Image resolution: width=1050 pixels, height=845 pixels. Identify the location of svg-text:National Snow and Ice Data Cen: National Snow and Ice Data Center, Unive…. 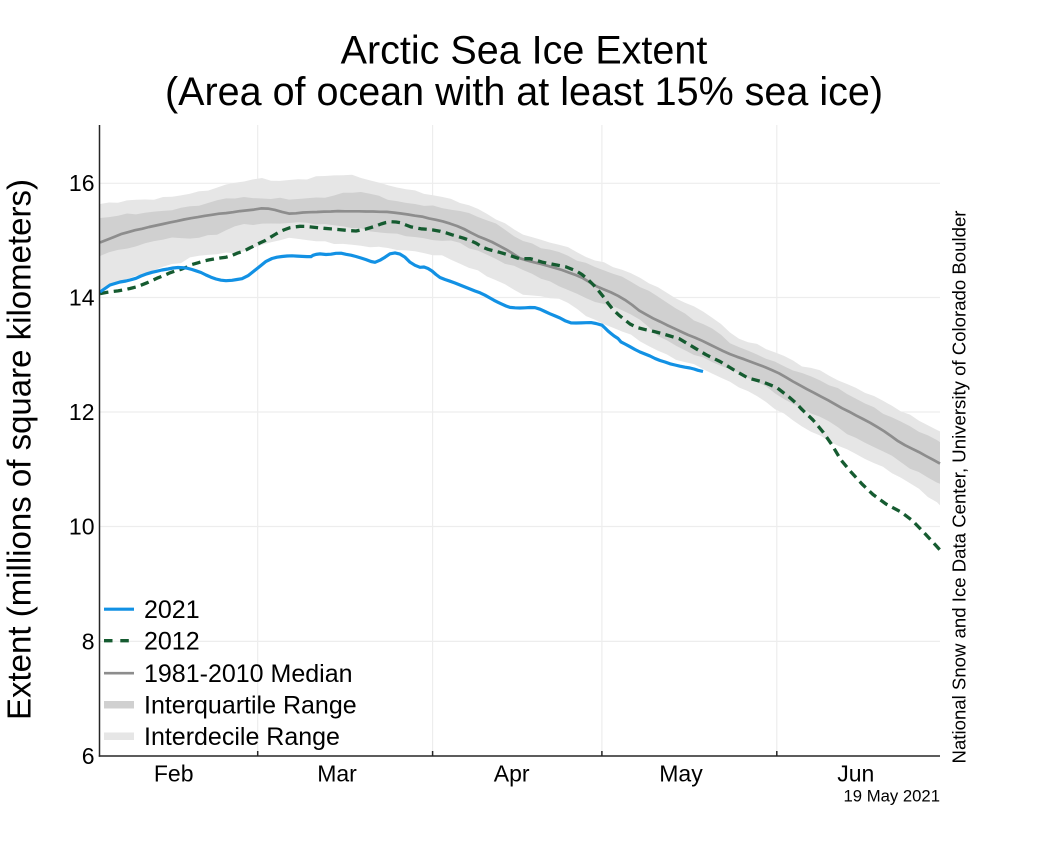
(959, 487).